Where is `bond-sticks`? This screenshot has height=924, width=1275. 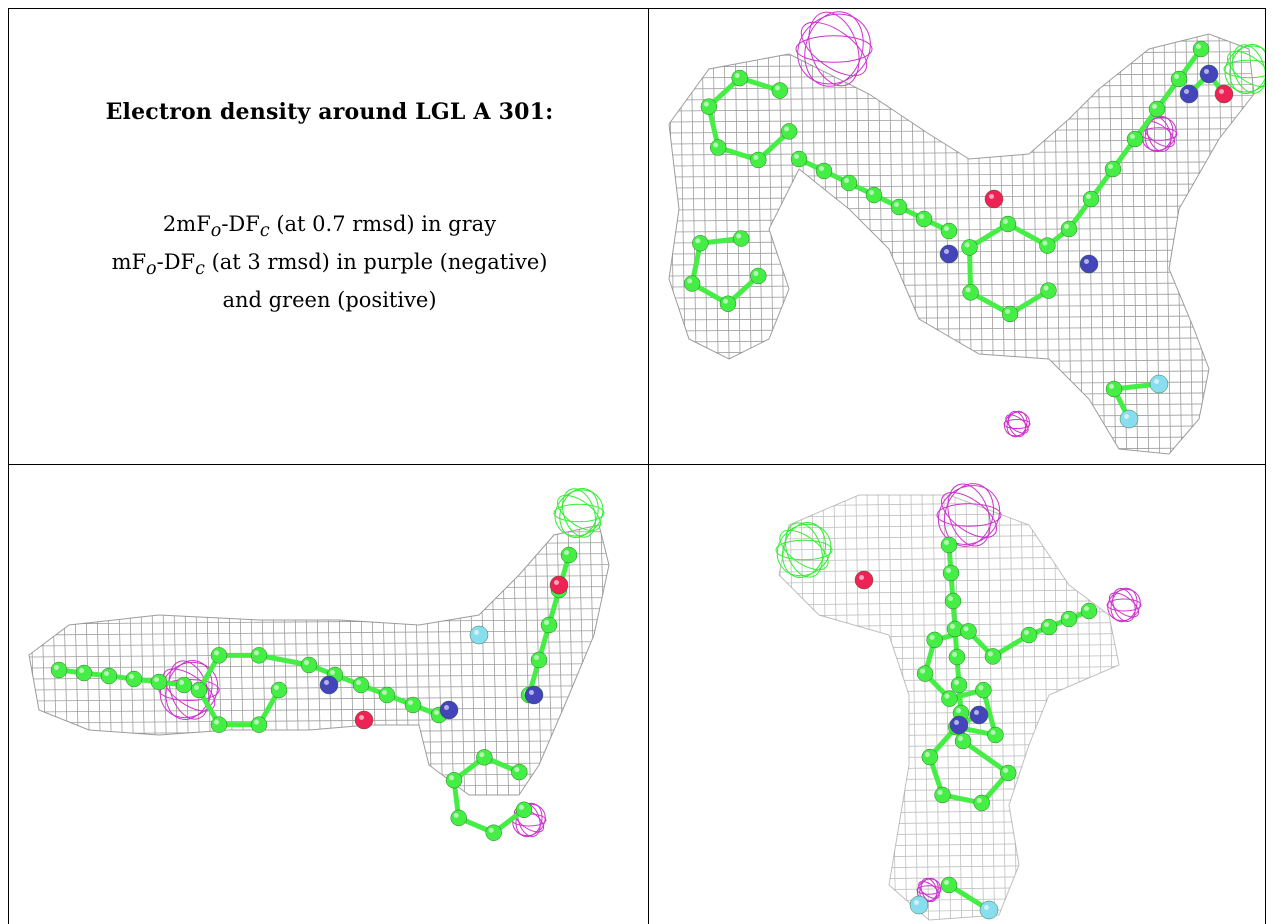
bond-sticks is located at coordinates (314, 694).